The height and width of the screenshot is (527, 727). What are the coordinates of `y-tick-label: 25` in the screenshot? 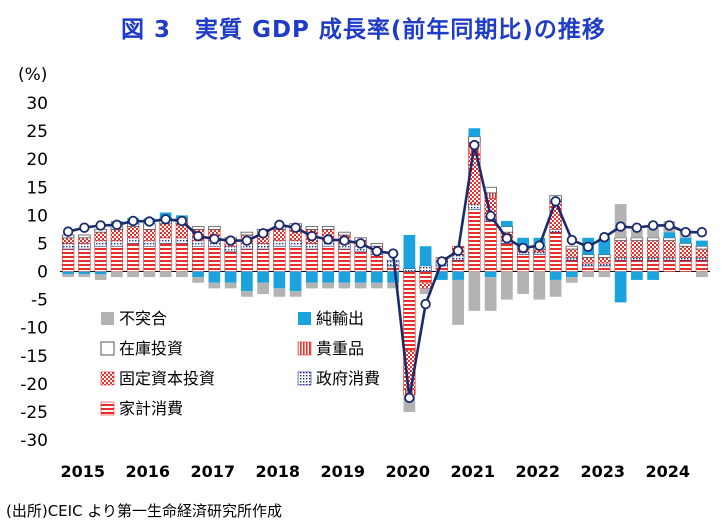 It's located at (37, 132).